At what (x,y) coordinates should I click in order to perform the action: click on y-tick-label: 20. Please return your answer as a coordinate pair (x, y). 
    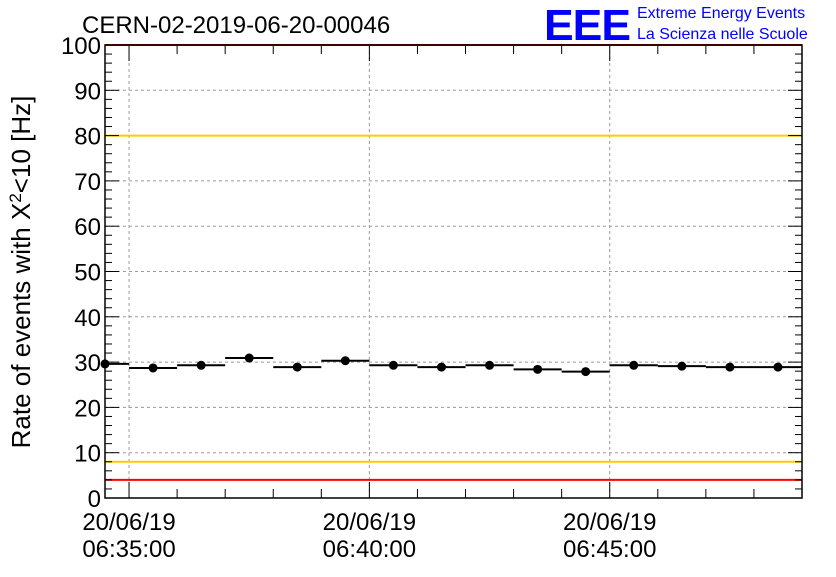
    Looking at the image, I should click on (87, 408).